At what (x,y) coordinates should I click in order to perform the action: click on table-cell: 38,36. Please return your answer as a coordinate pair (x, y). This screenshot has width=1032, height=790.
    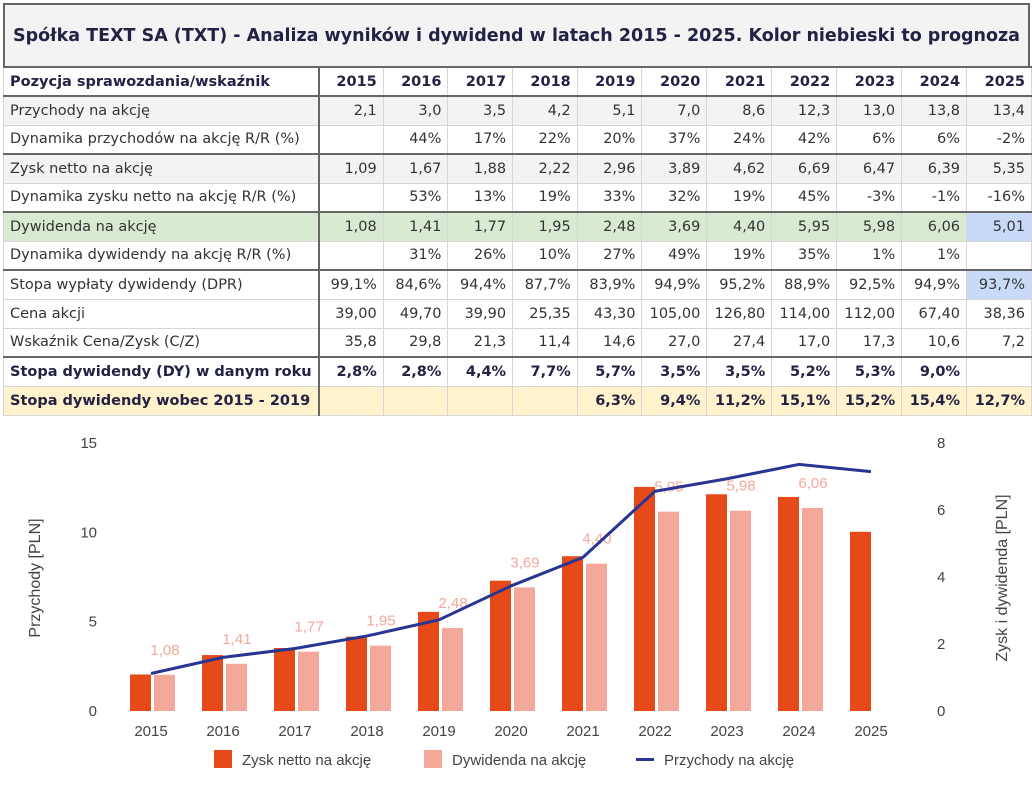
    Looking at the image, I should click on (999, 313).